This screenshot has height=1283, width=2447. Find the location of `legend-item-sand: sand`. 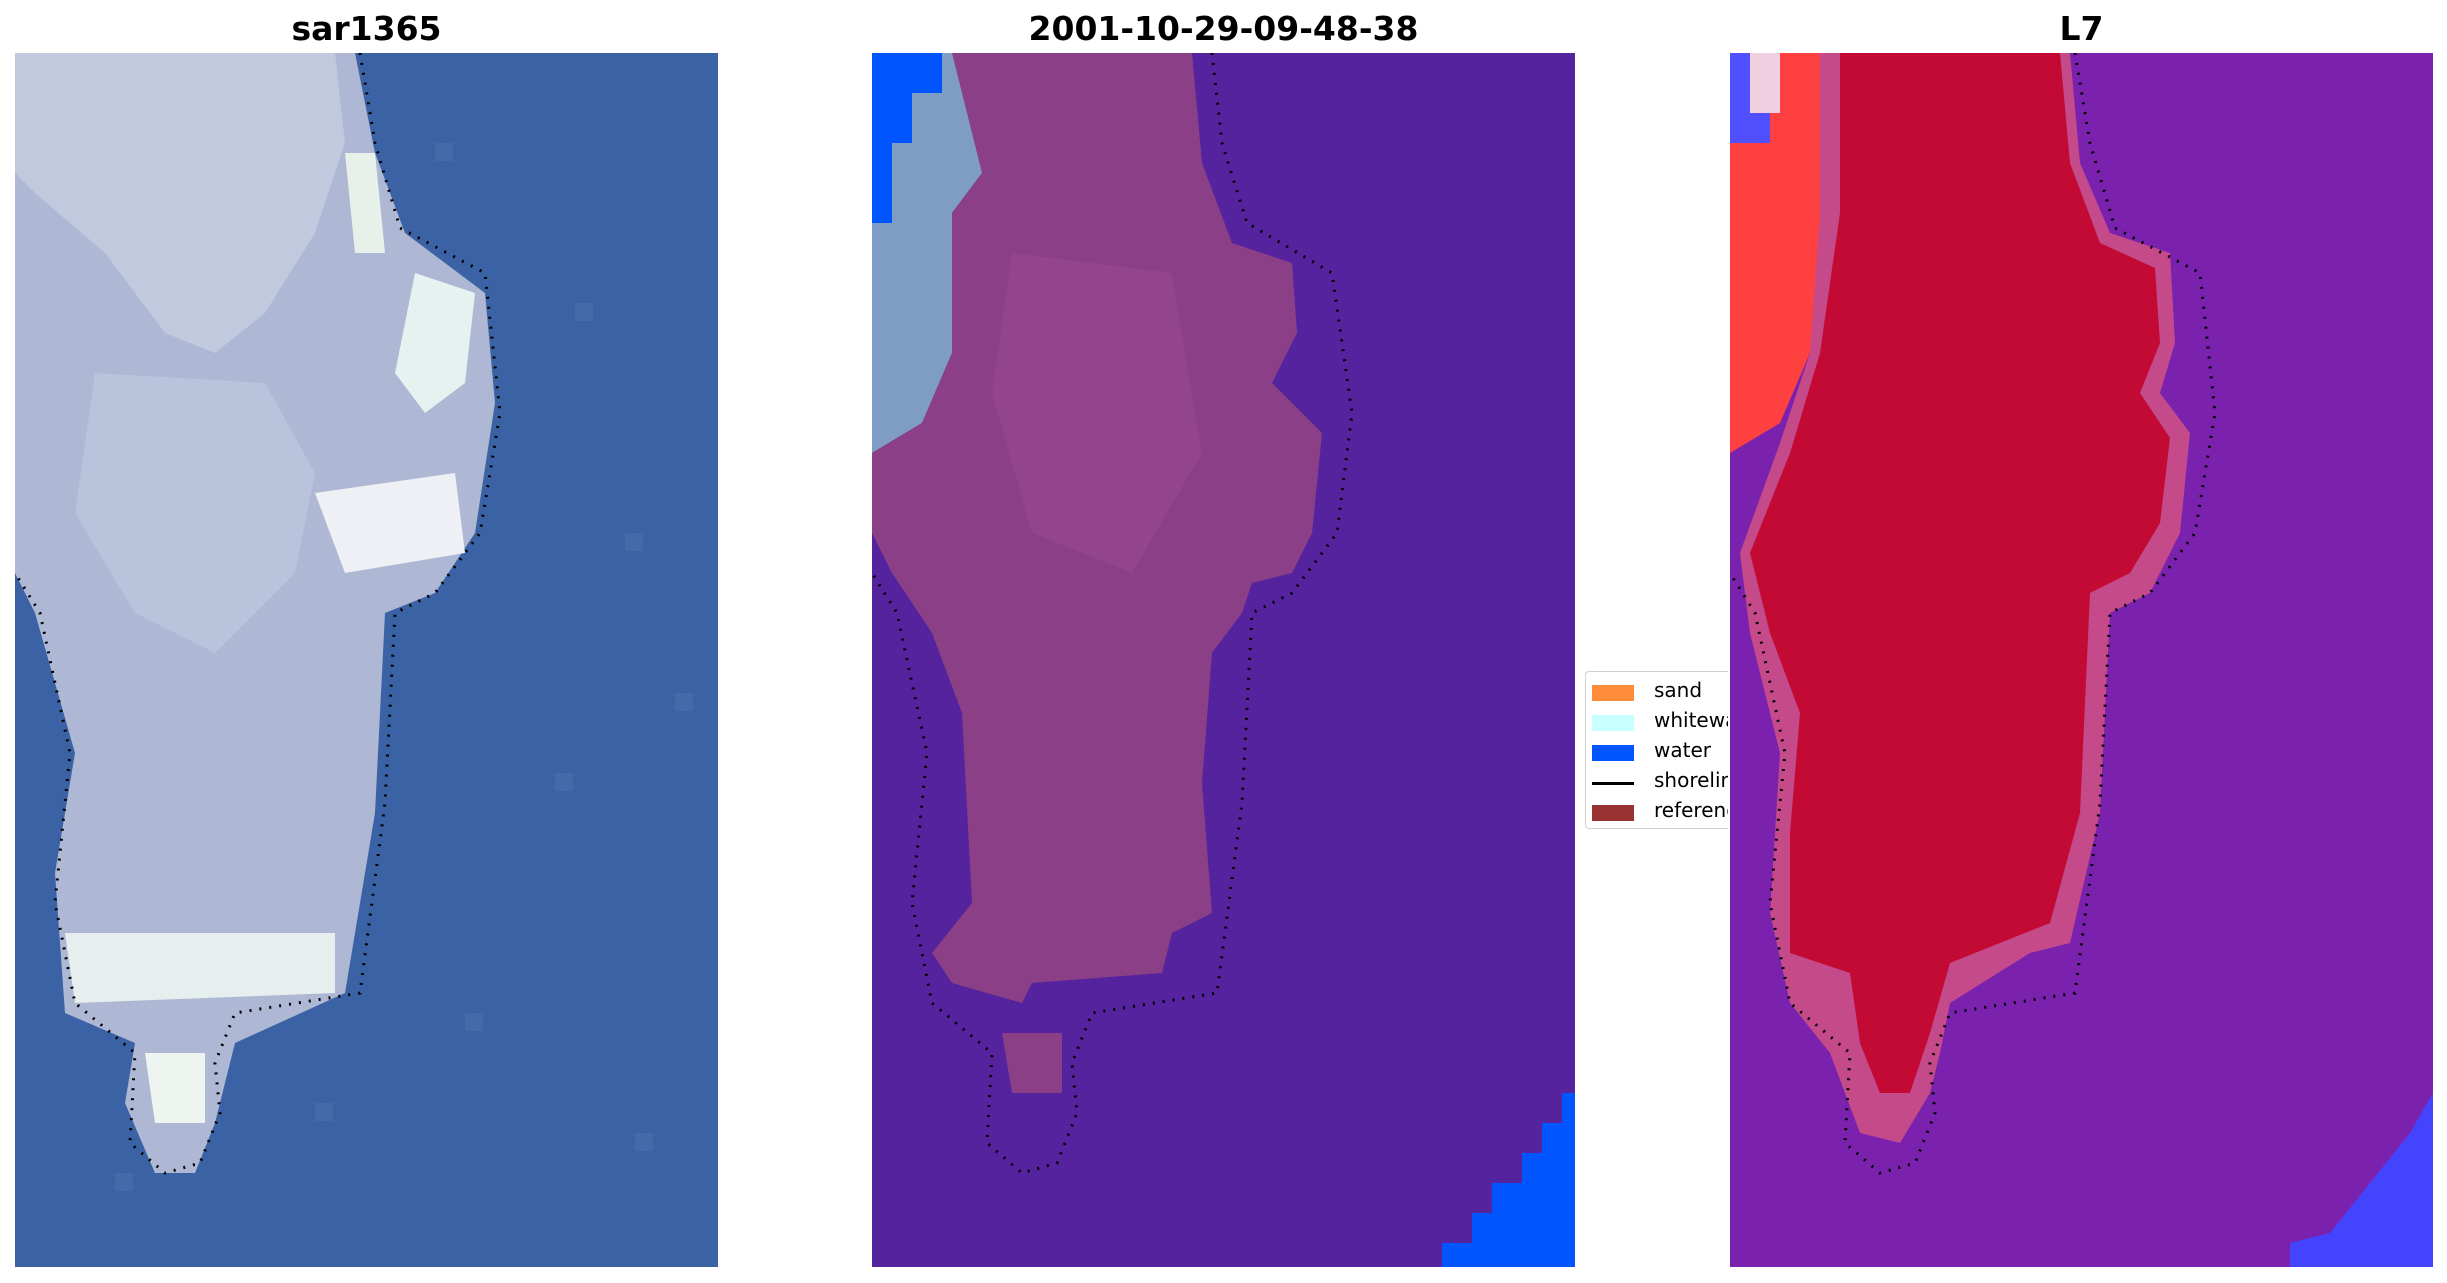

legend-item-sand: sand is located at coordinates (1657, 691).